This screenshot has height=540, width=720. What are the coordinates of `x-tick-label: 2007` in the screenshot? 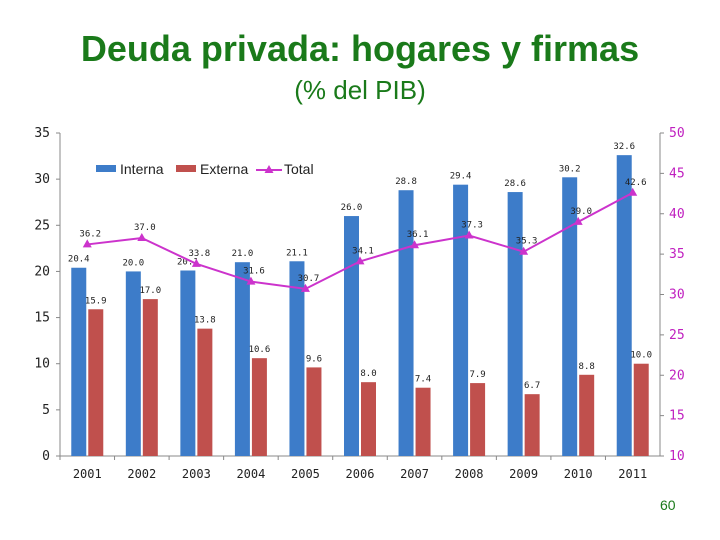 It's located at (414, 474).